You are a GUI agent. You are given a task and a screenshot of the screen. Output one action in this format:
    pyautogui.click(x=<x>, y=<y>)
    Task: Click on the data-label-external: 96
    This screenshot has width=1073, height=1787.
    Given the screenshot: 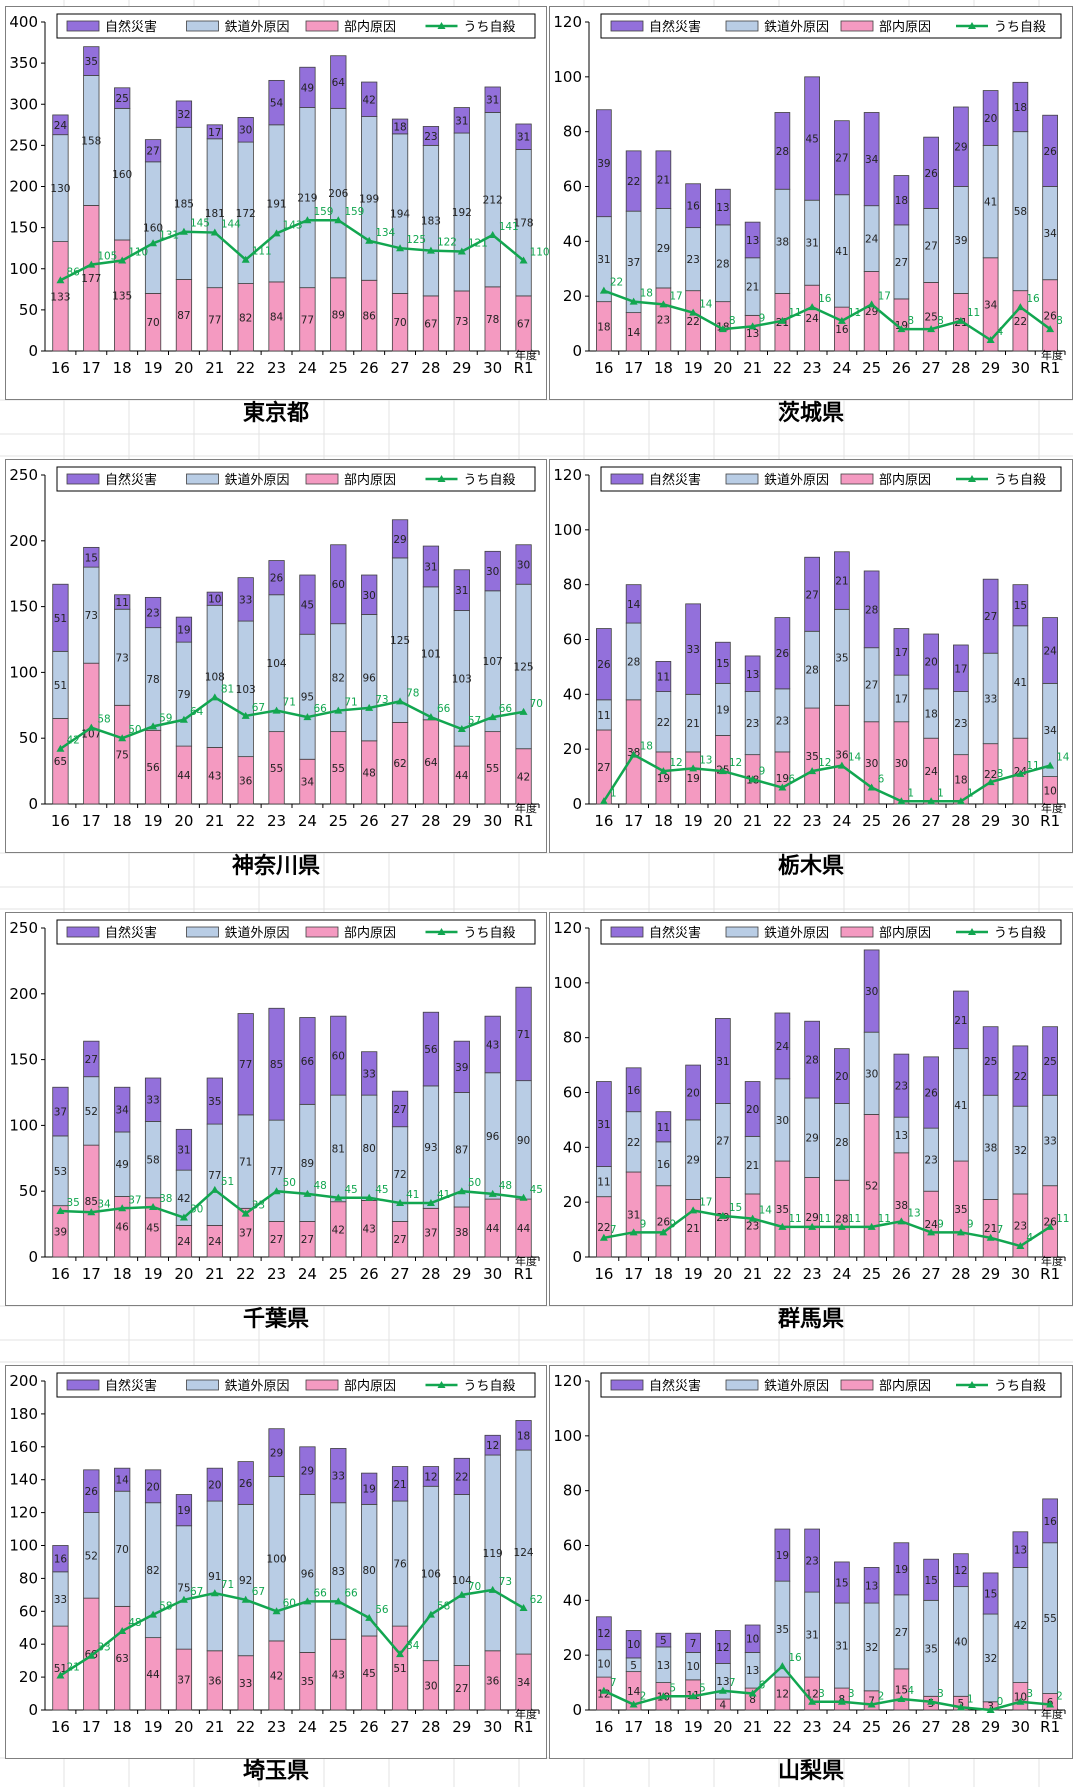 What is the action you would take?
    pyautogui.click(x=370, y=679)
    